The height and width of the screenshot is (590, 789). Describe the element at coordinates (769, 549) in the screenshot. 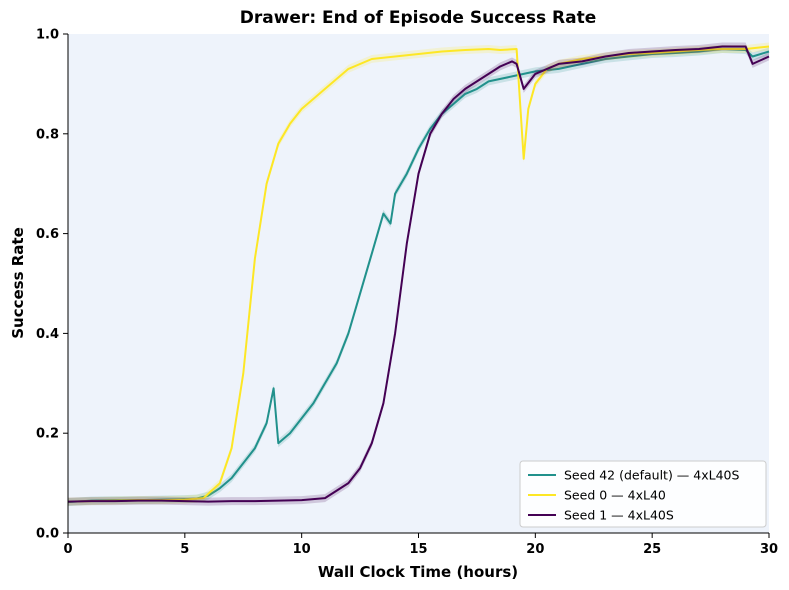

I see `x-tick-label: 30` at that location.